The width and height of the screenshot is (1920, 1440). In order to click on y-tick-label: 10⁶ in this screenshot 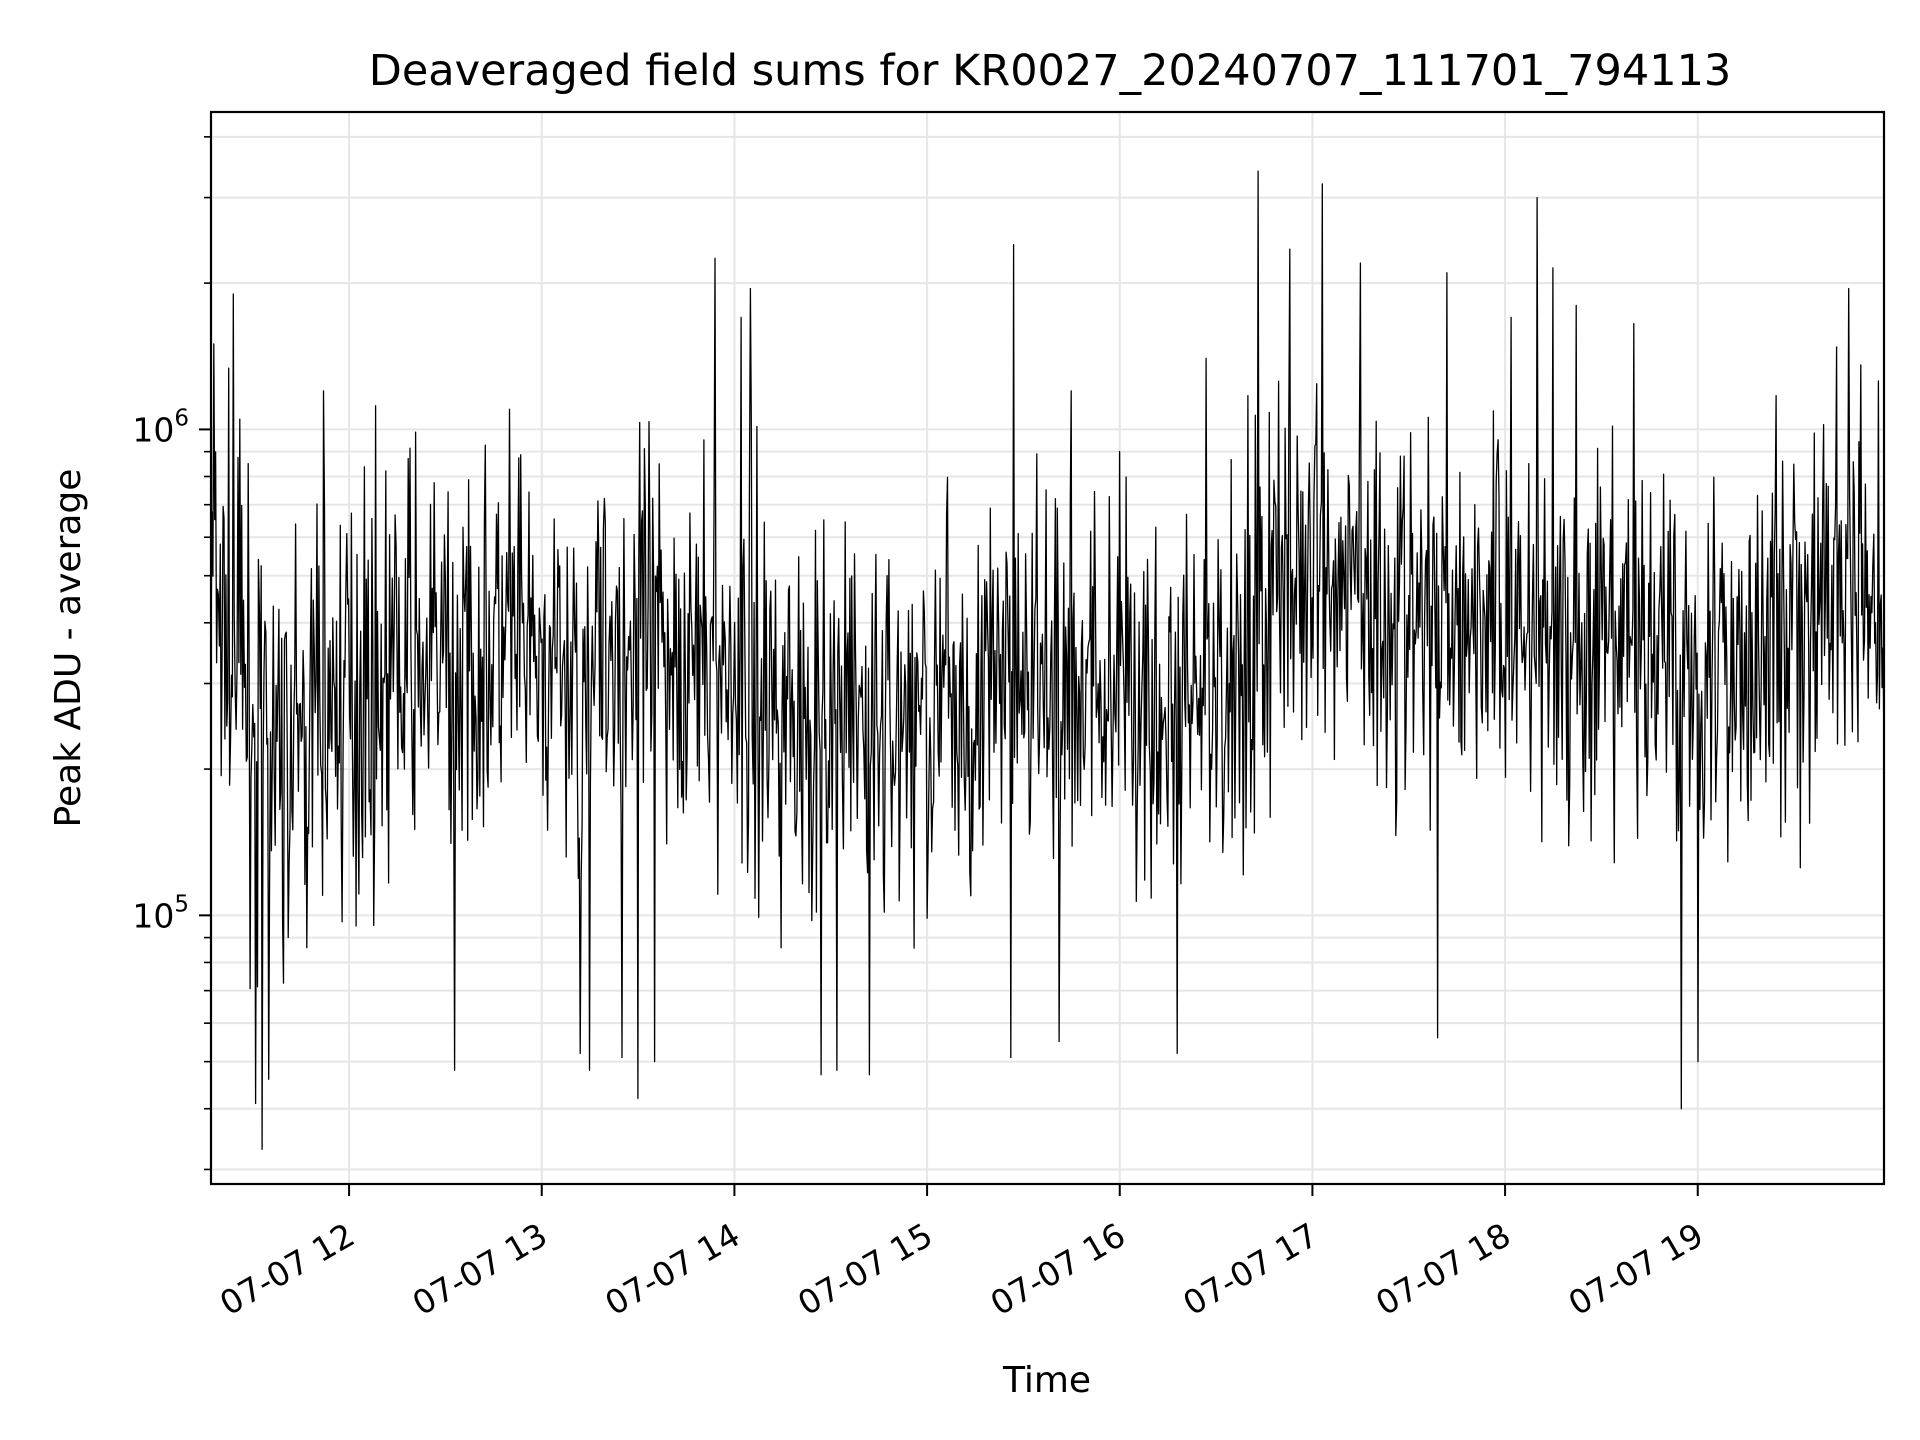, I will do `click(160, 427)`.